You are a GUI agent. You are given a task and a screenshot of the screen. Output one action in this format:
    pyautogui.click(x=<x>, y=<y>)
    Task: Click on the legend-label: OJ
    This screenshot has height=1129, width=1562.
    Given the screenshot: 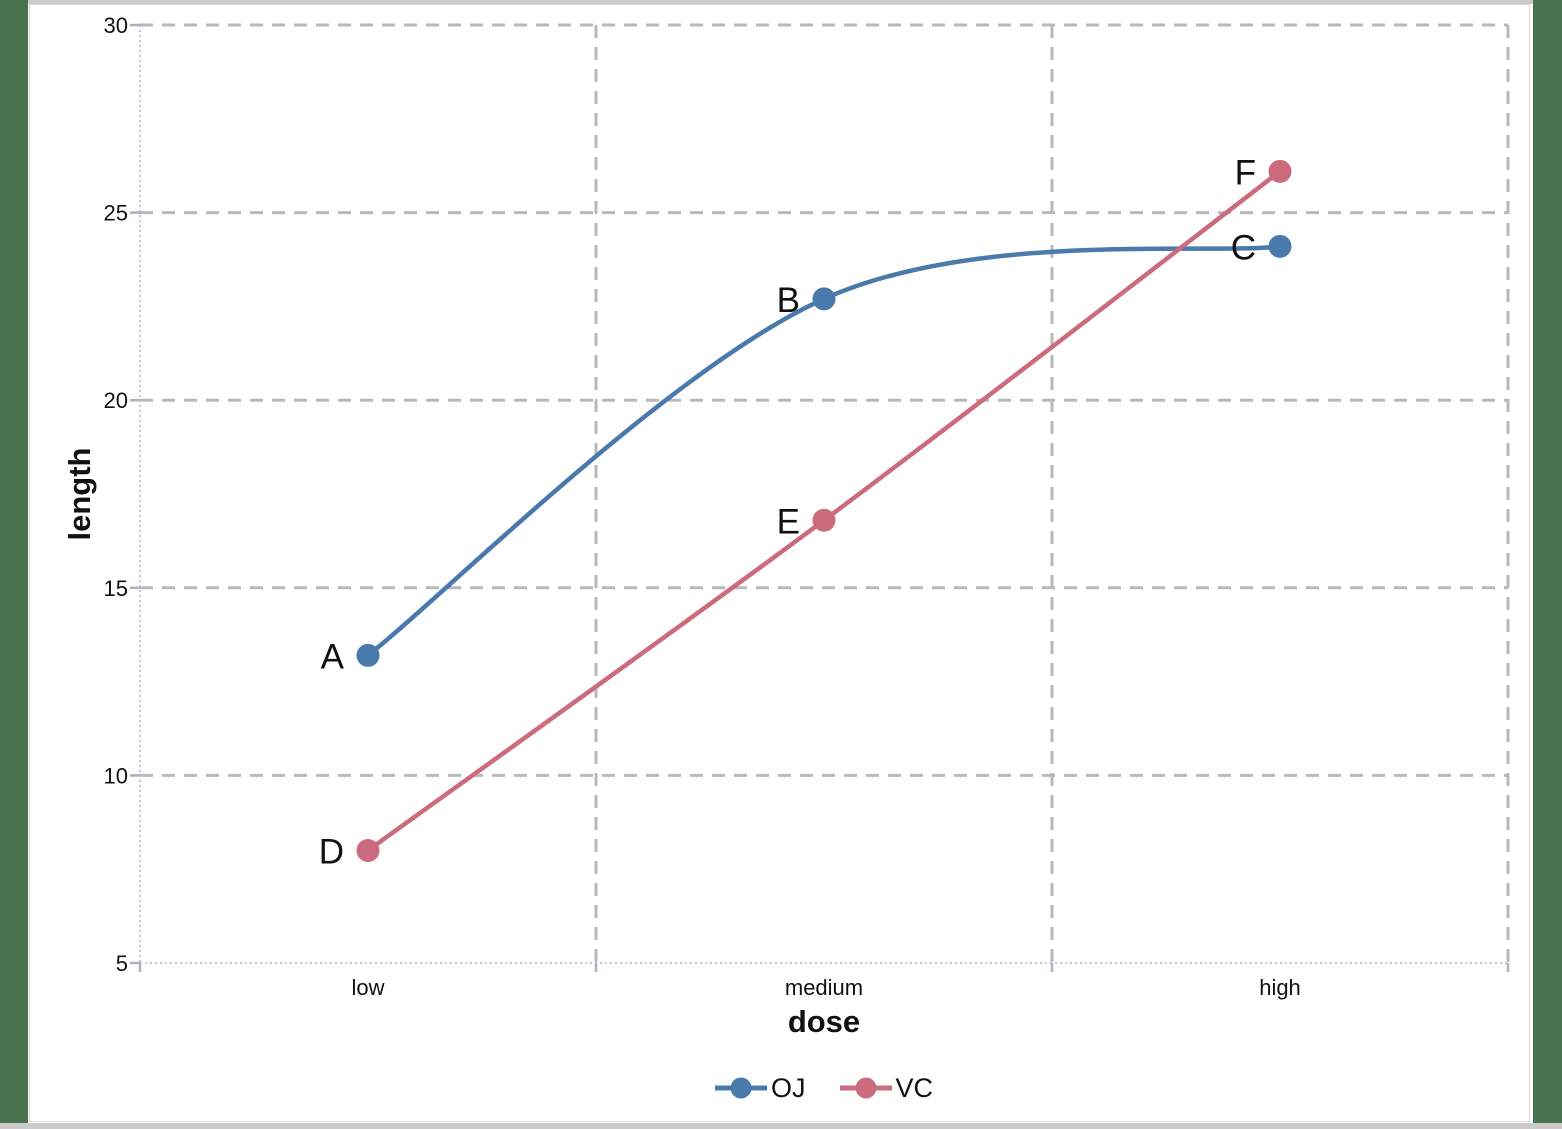 What is the action you would take?
    pyautogui.click(x=788, y=1087)
    